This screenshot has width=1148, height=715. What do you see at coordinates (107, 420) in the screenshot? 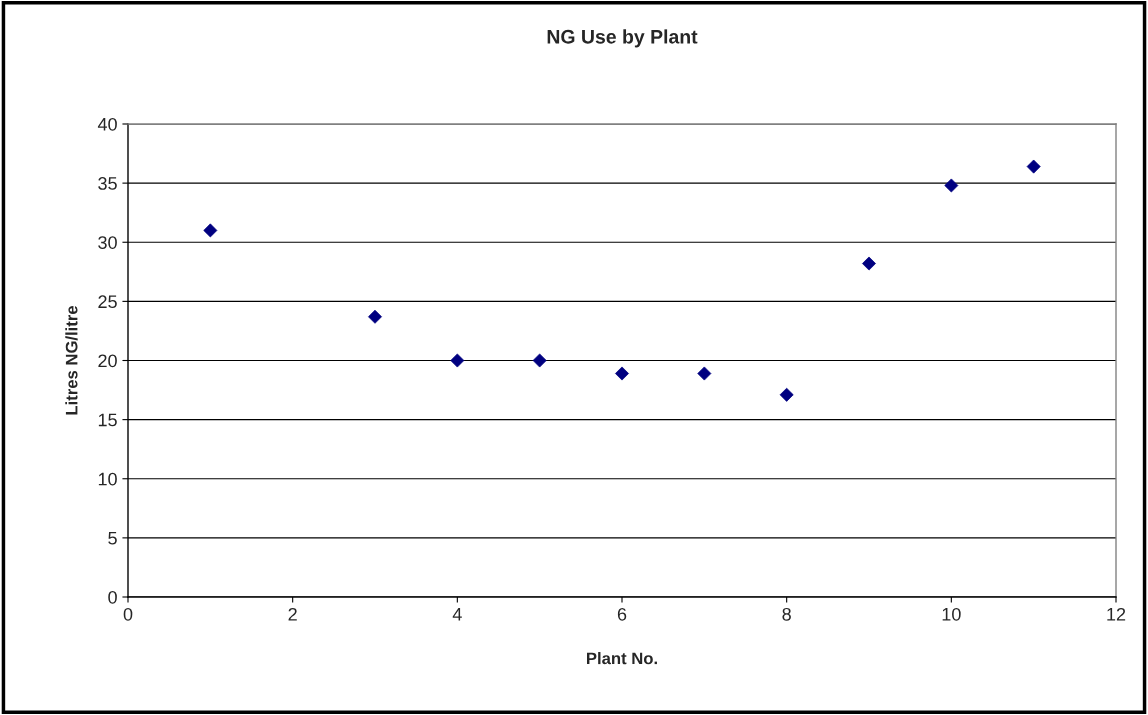
I see `y-tick-label: 15` at bounding box center [107, 420].